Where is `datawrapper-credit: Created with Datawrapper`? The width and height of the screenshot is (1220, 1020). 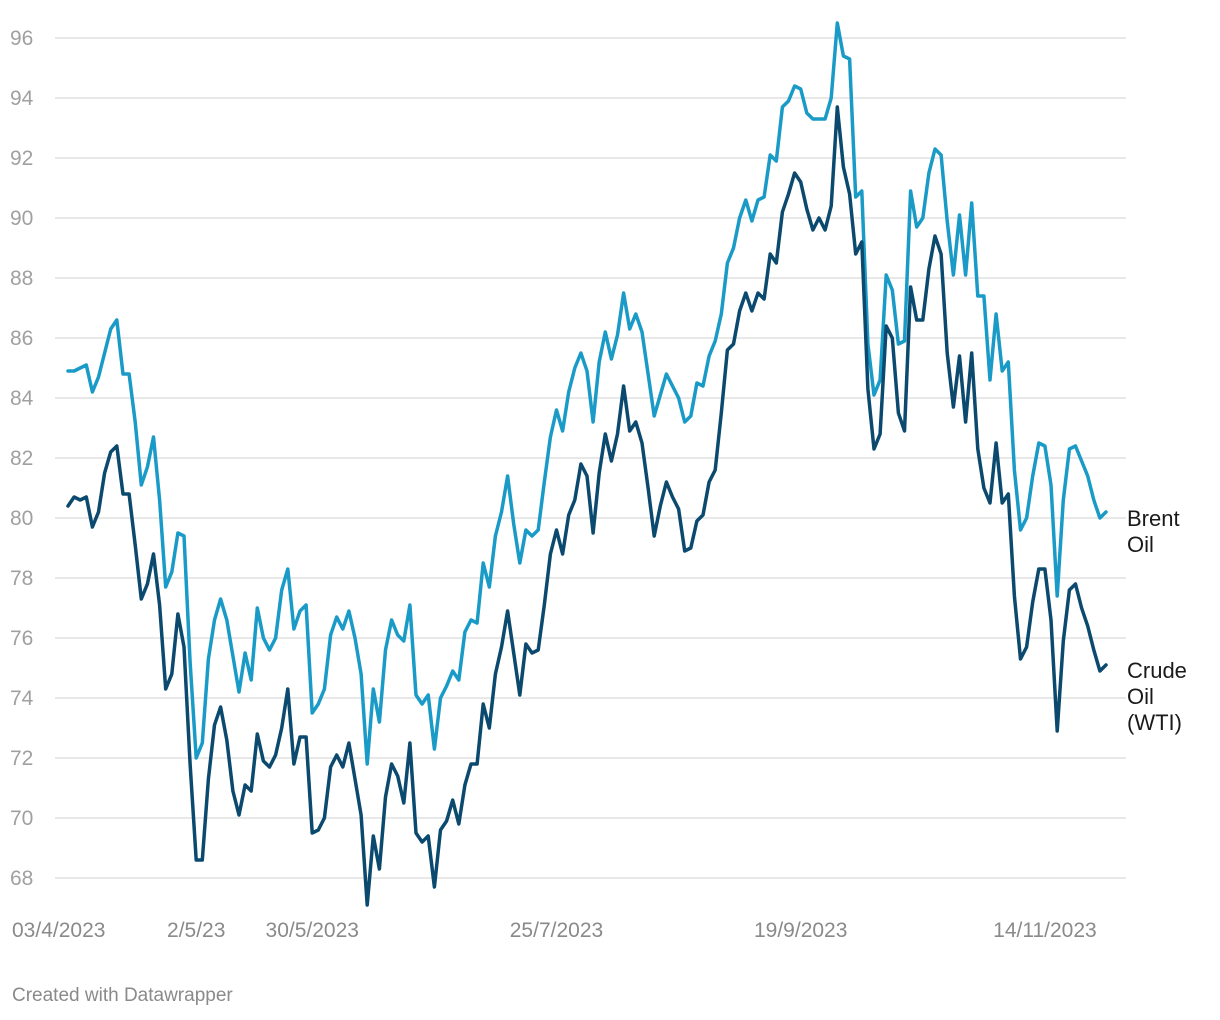
datawrapper-credit: Created with Datawrapper is located at coordinates (122, 995).